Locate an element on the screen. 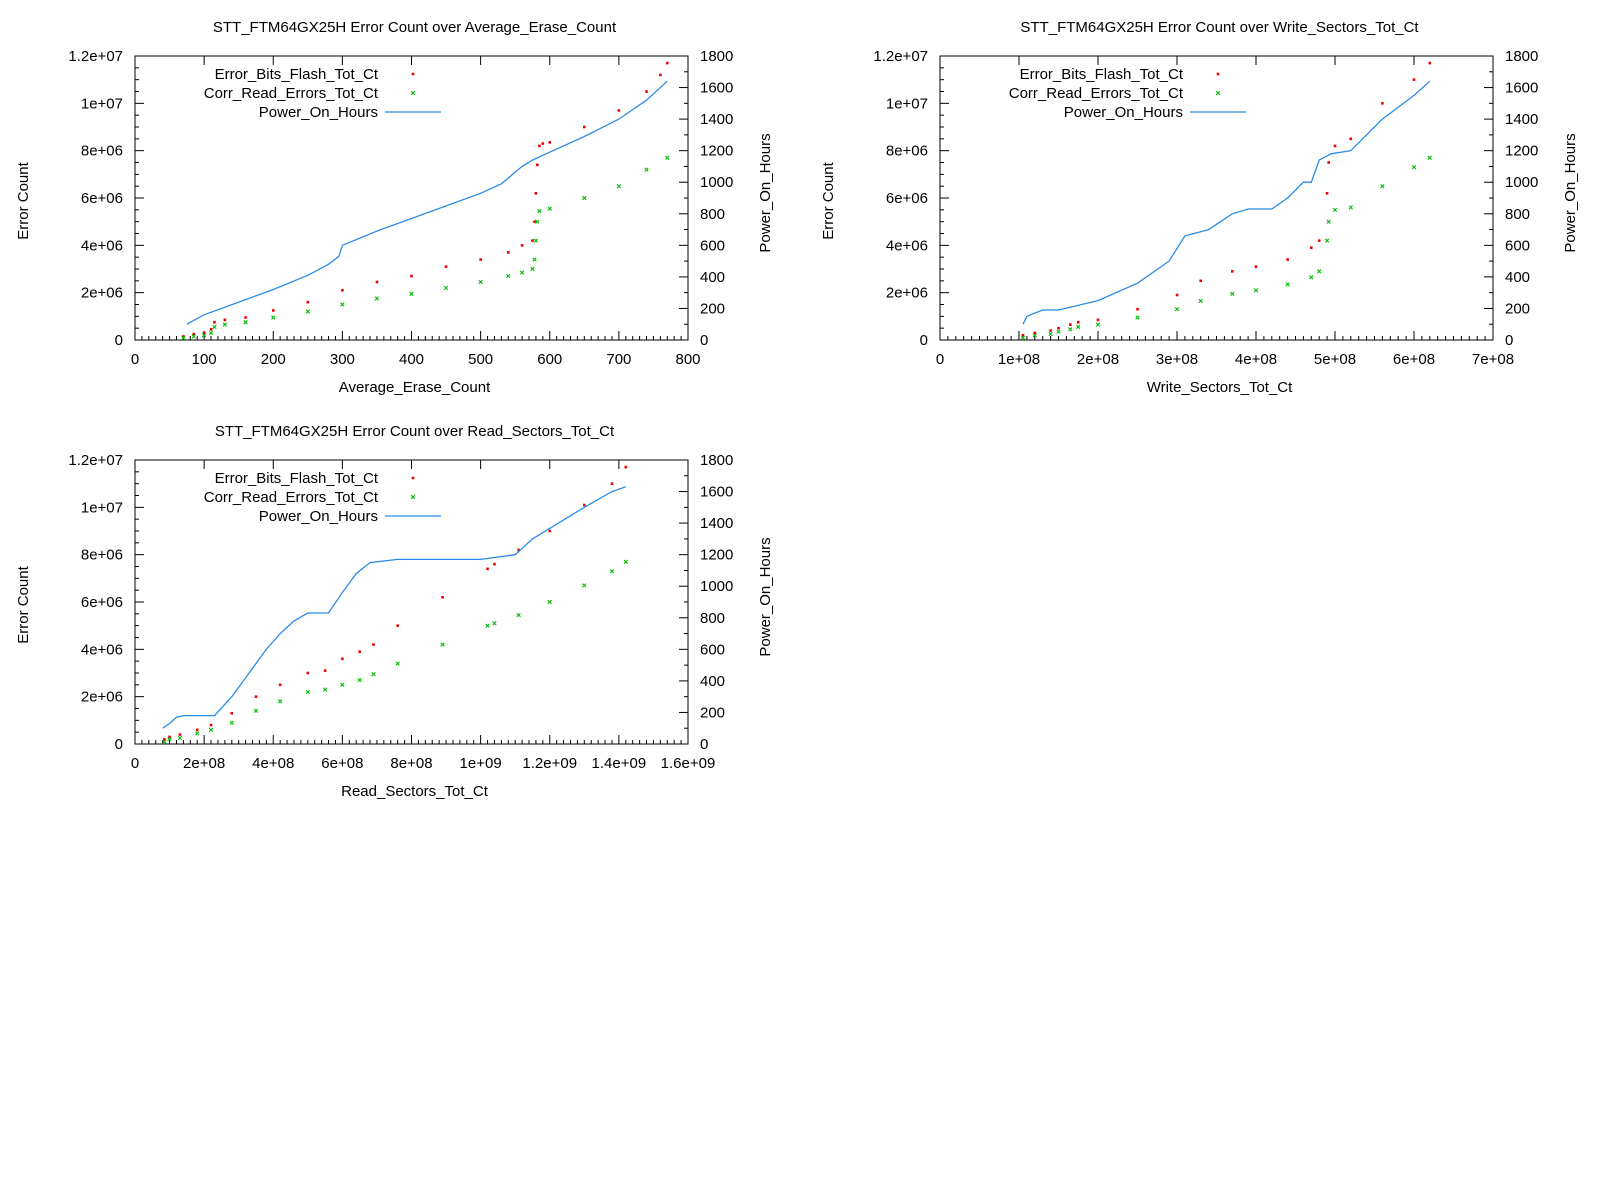 Image resolution: width=1600 pixels, height=1200 pixels. series-line-power-on is located at coordinates (427, 202).